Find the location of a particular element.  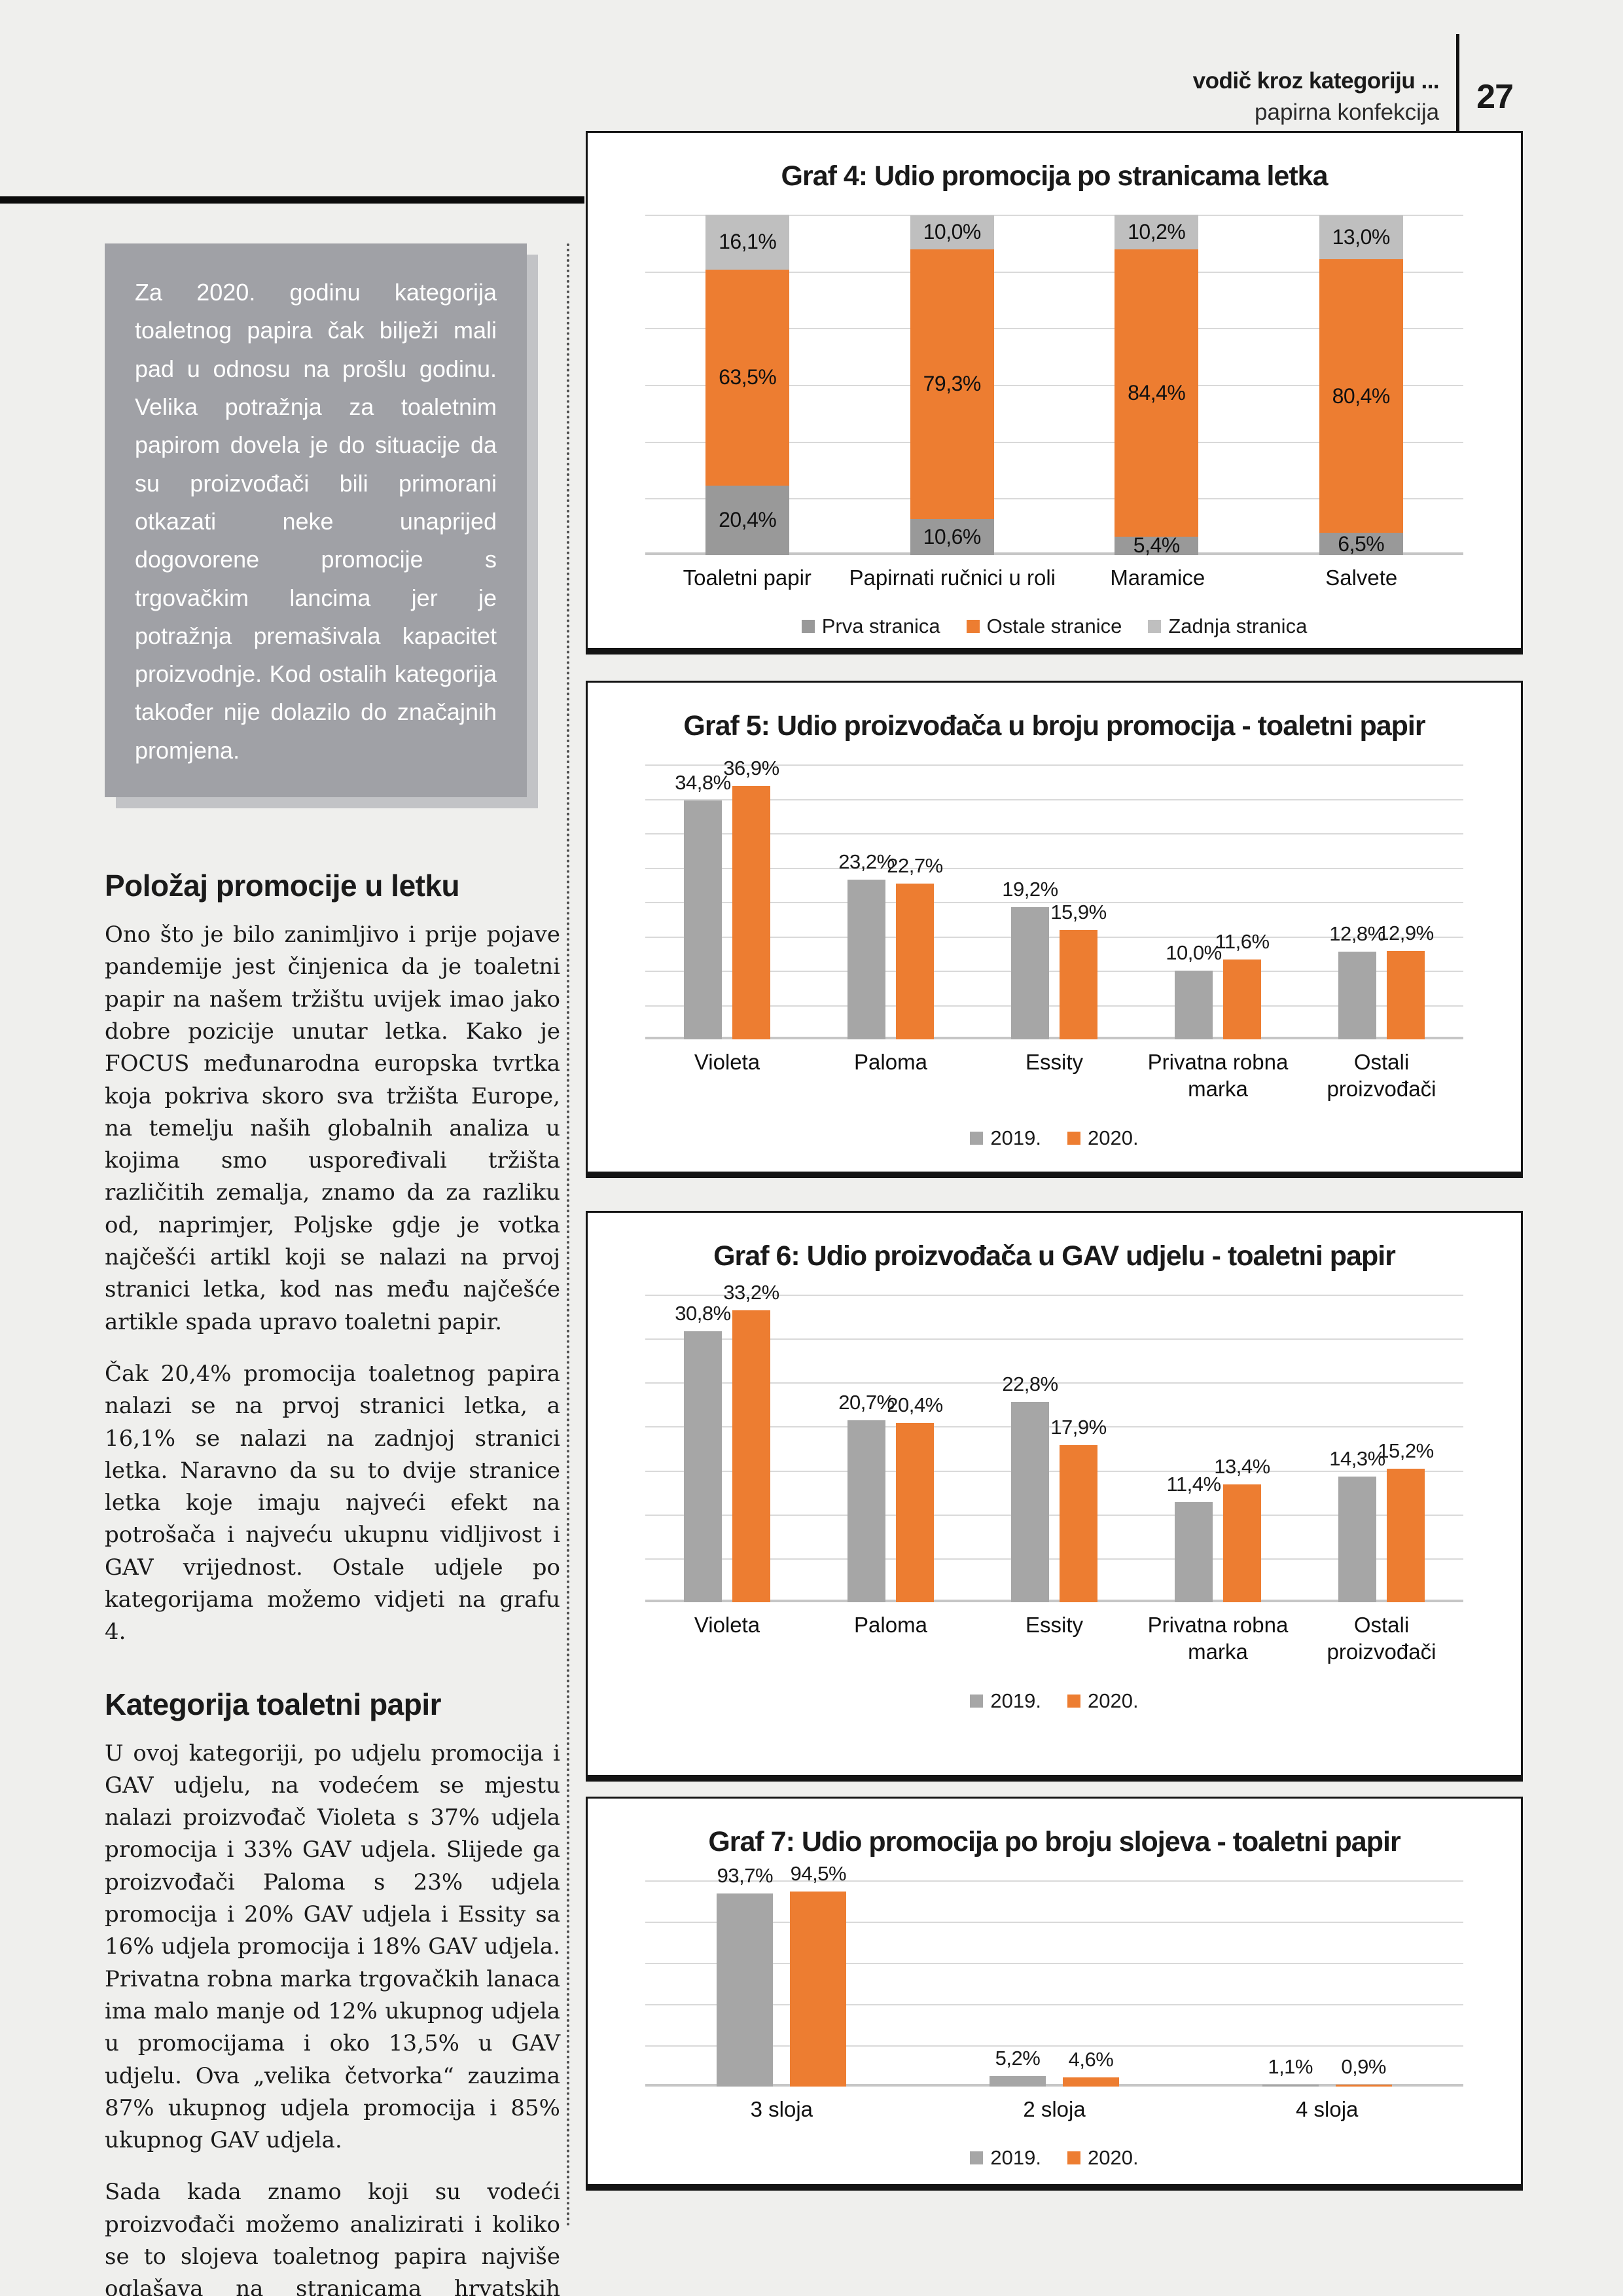

bar-segment: 84,4% is located at coordinates (1157, 393).